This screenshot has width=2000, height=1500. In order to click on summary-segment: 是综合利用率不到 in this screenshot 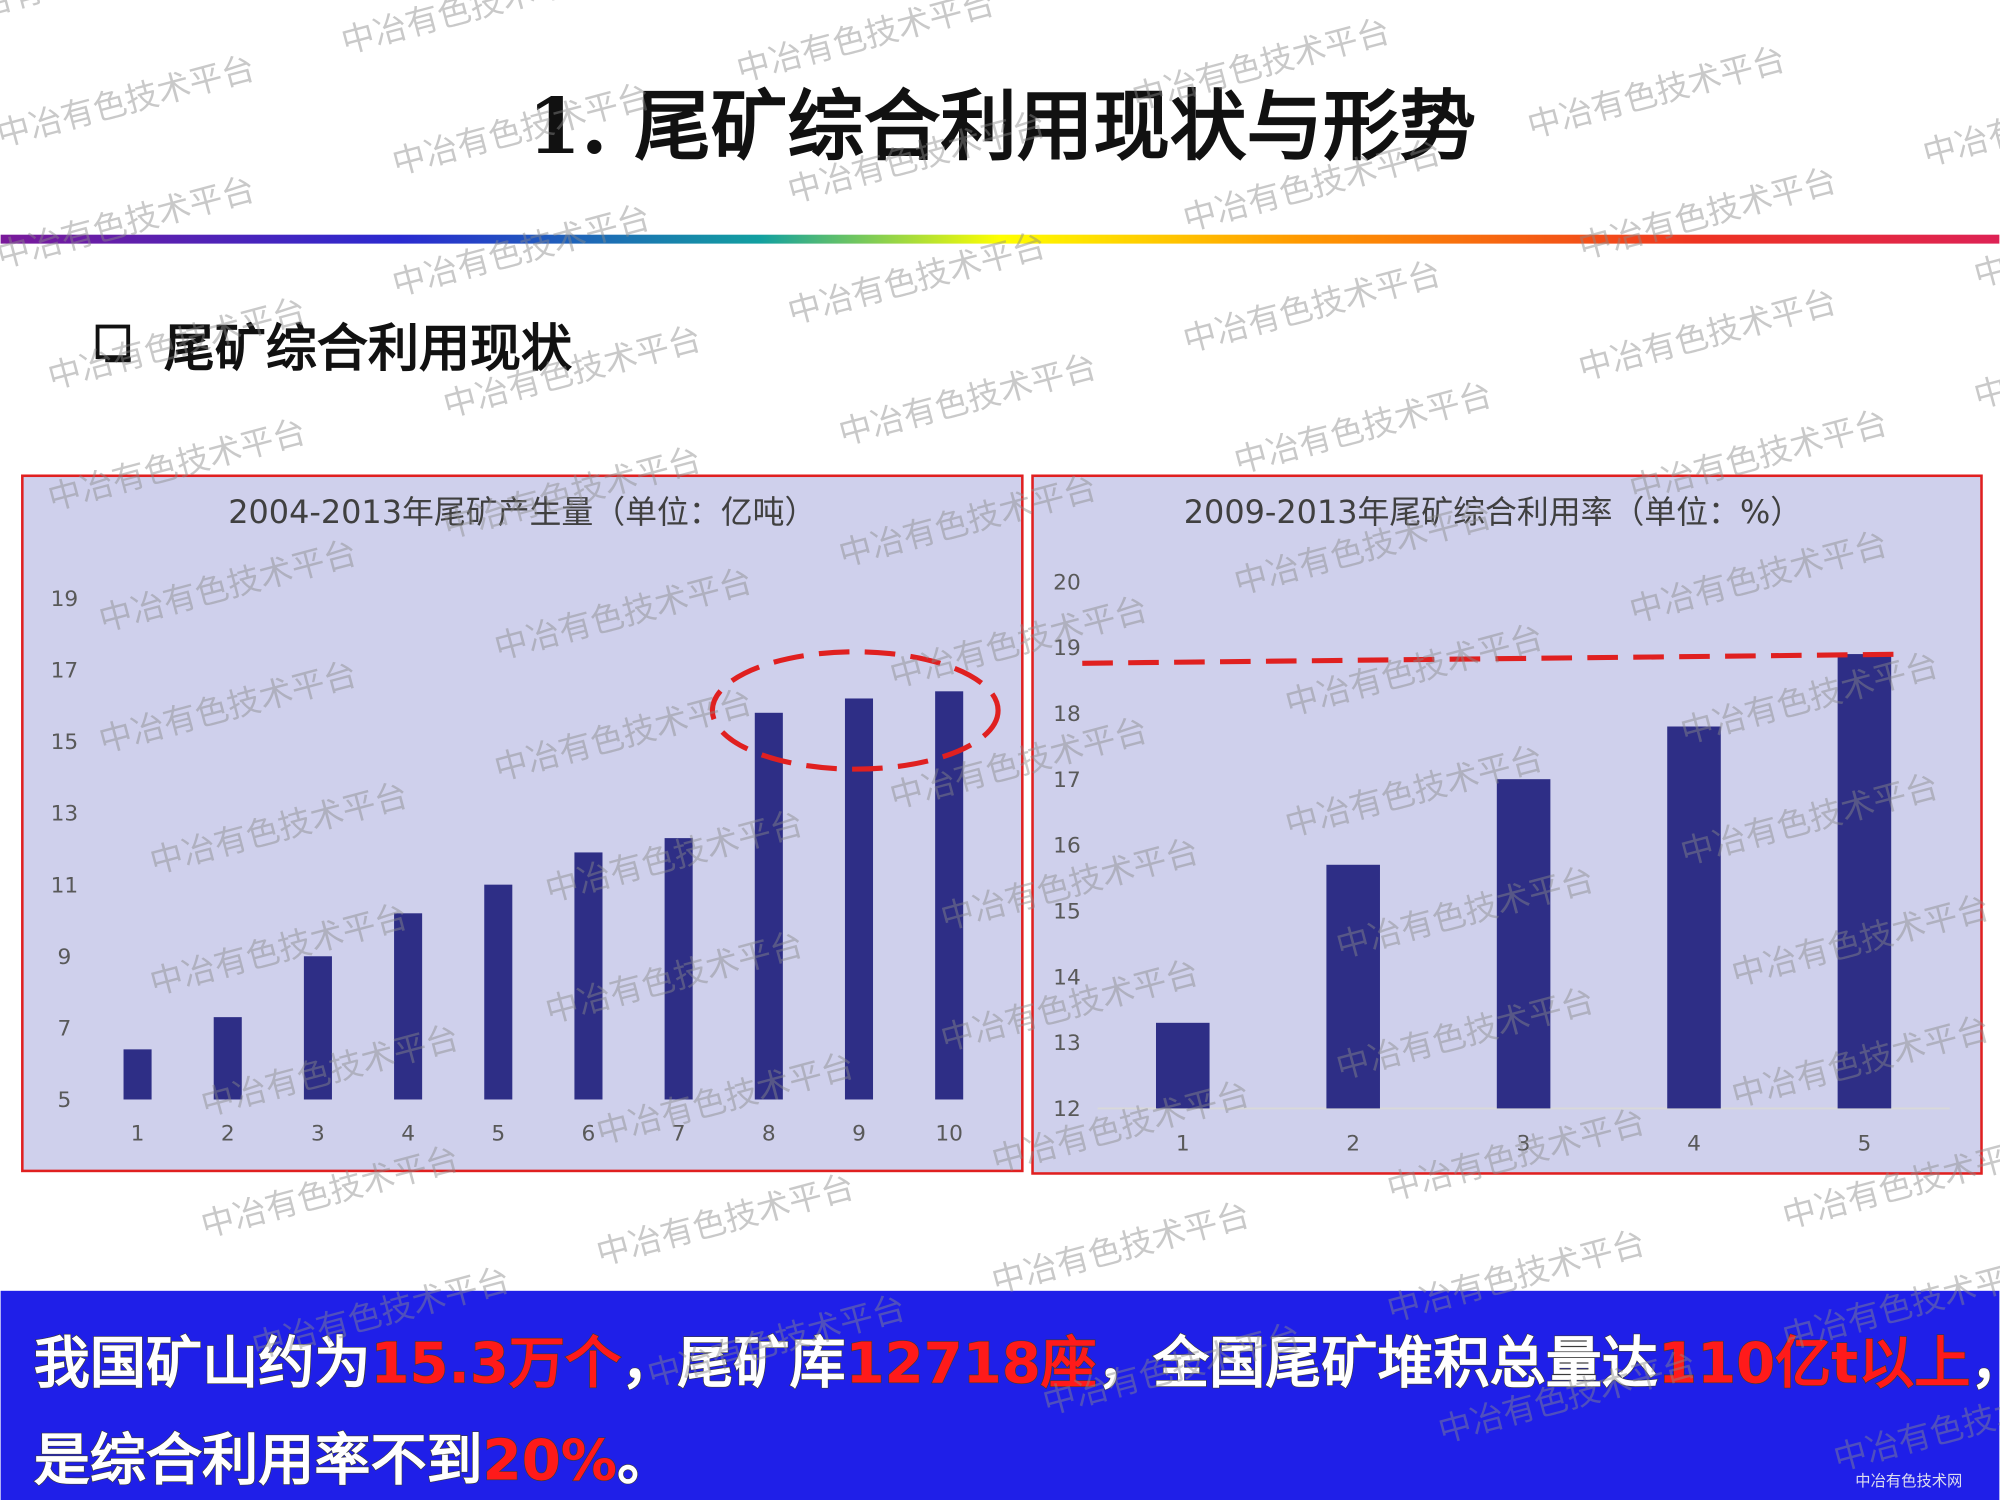, I will do `click(258, 1461)`.